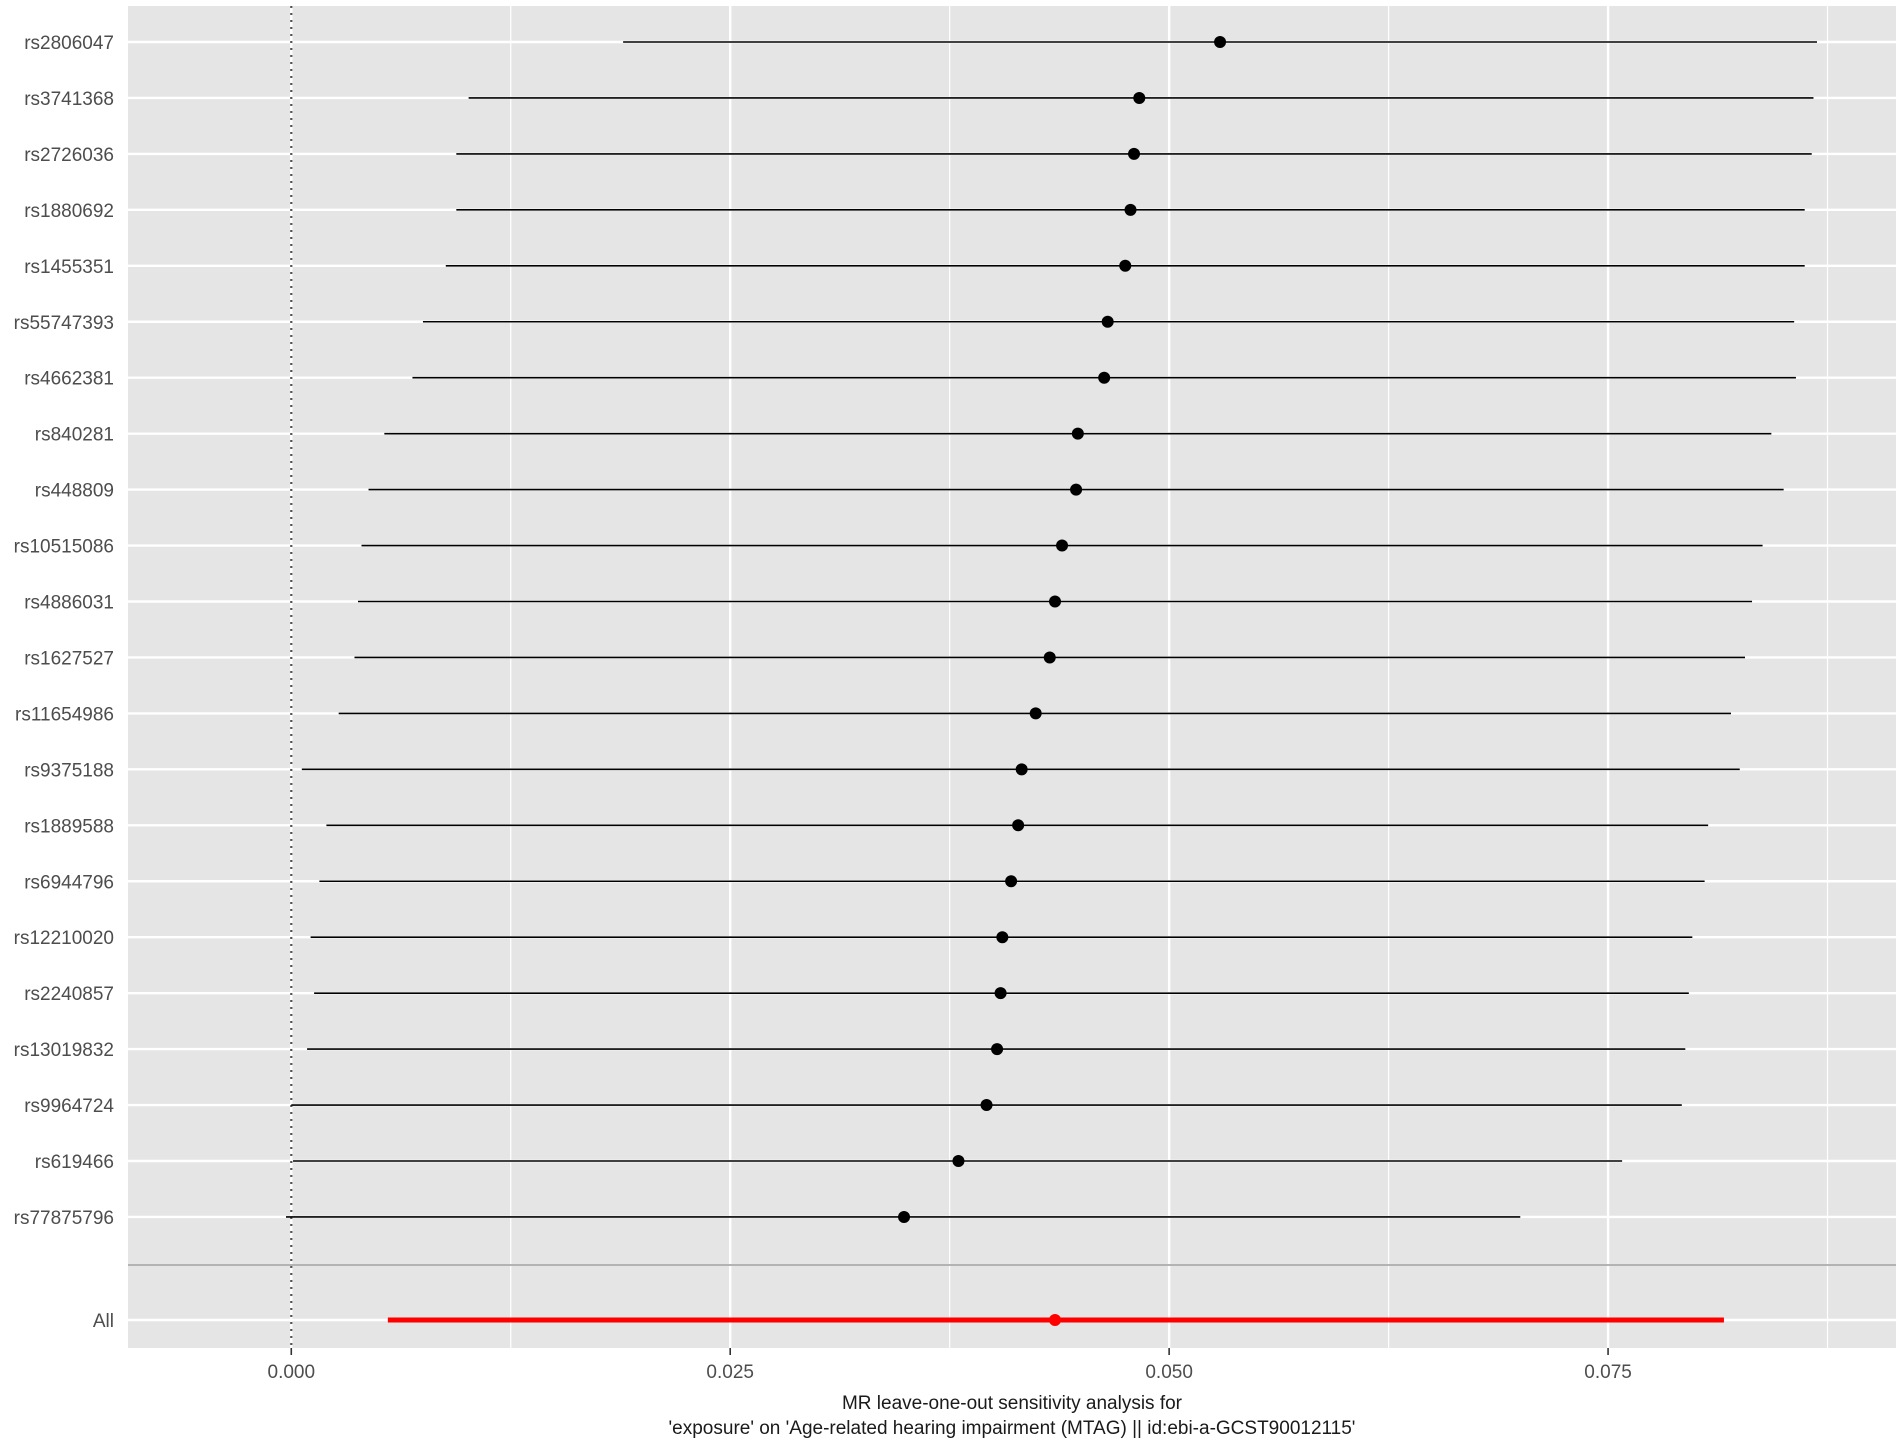  I want to click on y-tick-label: rs1455351, so click(69, 267).